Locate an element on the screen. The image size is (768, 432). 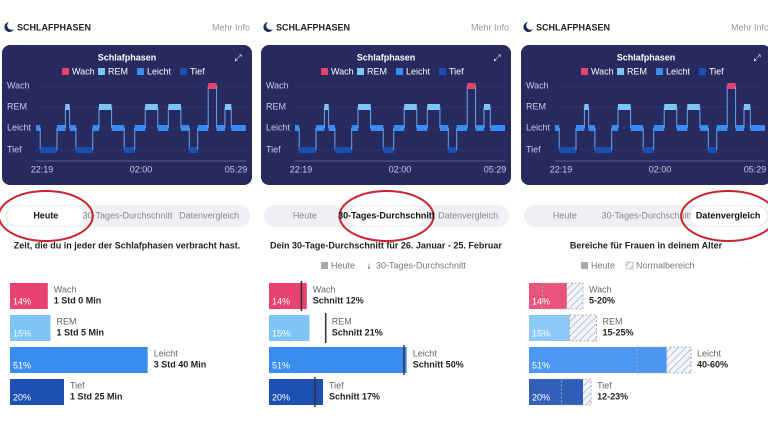
stage-detail: Schnitt 17% is located at coordinates (354, 396).